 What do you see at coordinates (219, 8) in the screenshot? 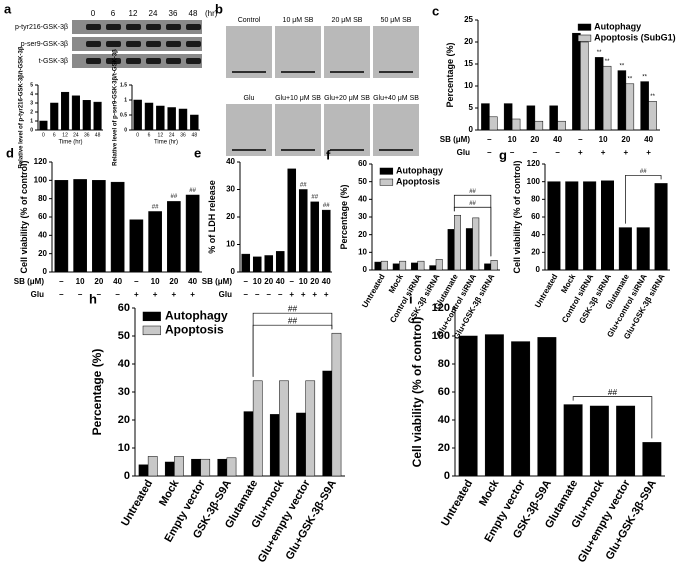
I see `panel-label: b` at bounding box center [219, 8].